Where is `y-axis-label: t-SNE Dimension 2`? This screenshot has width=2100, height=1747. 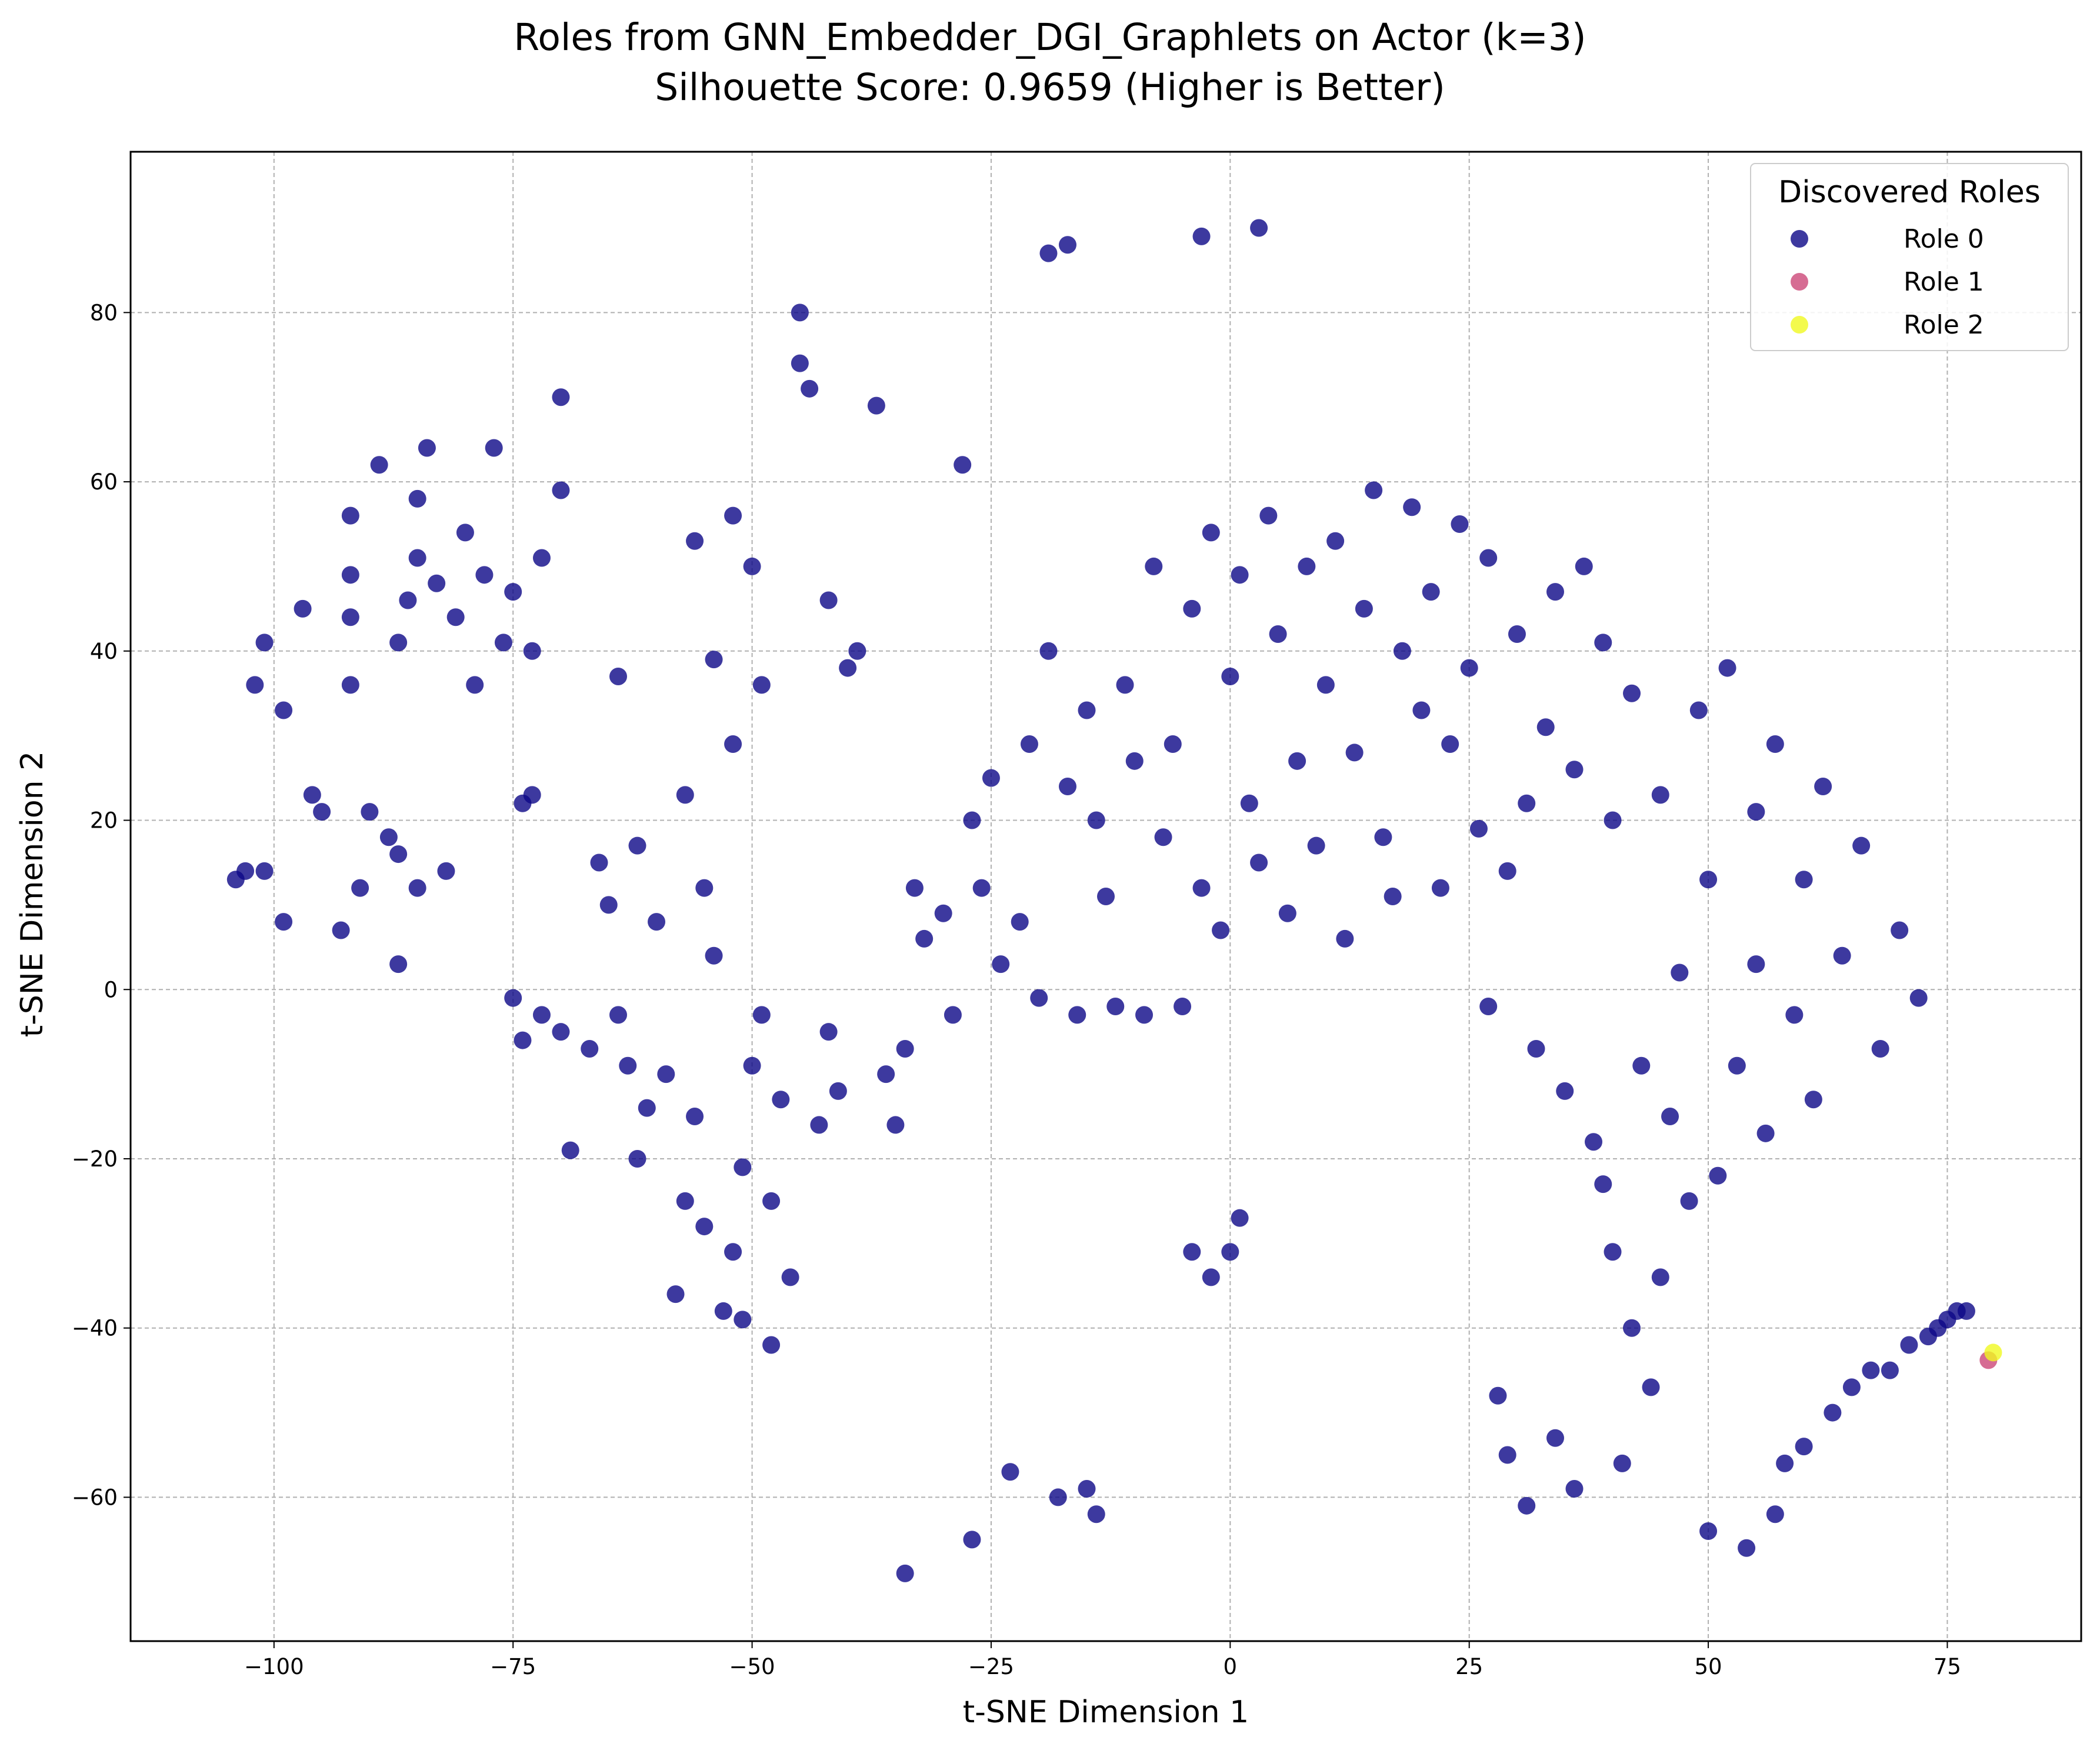
y-axis-label: t-SNE Dimension 2 is located at coordinates (32, 894).